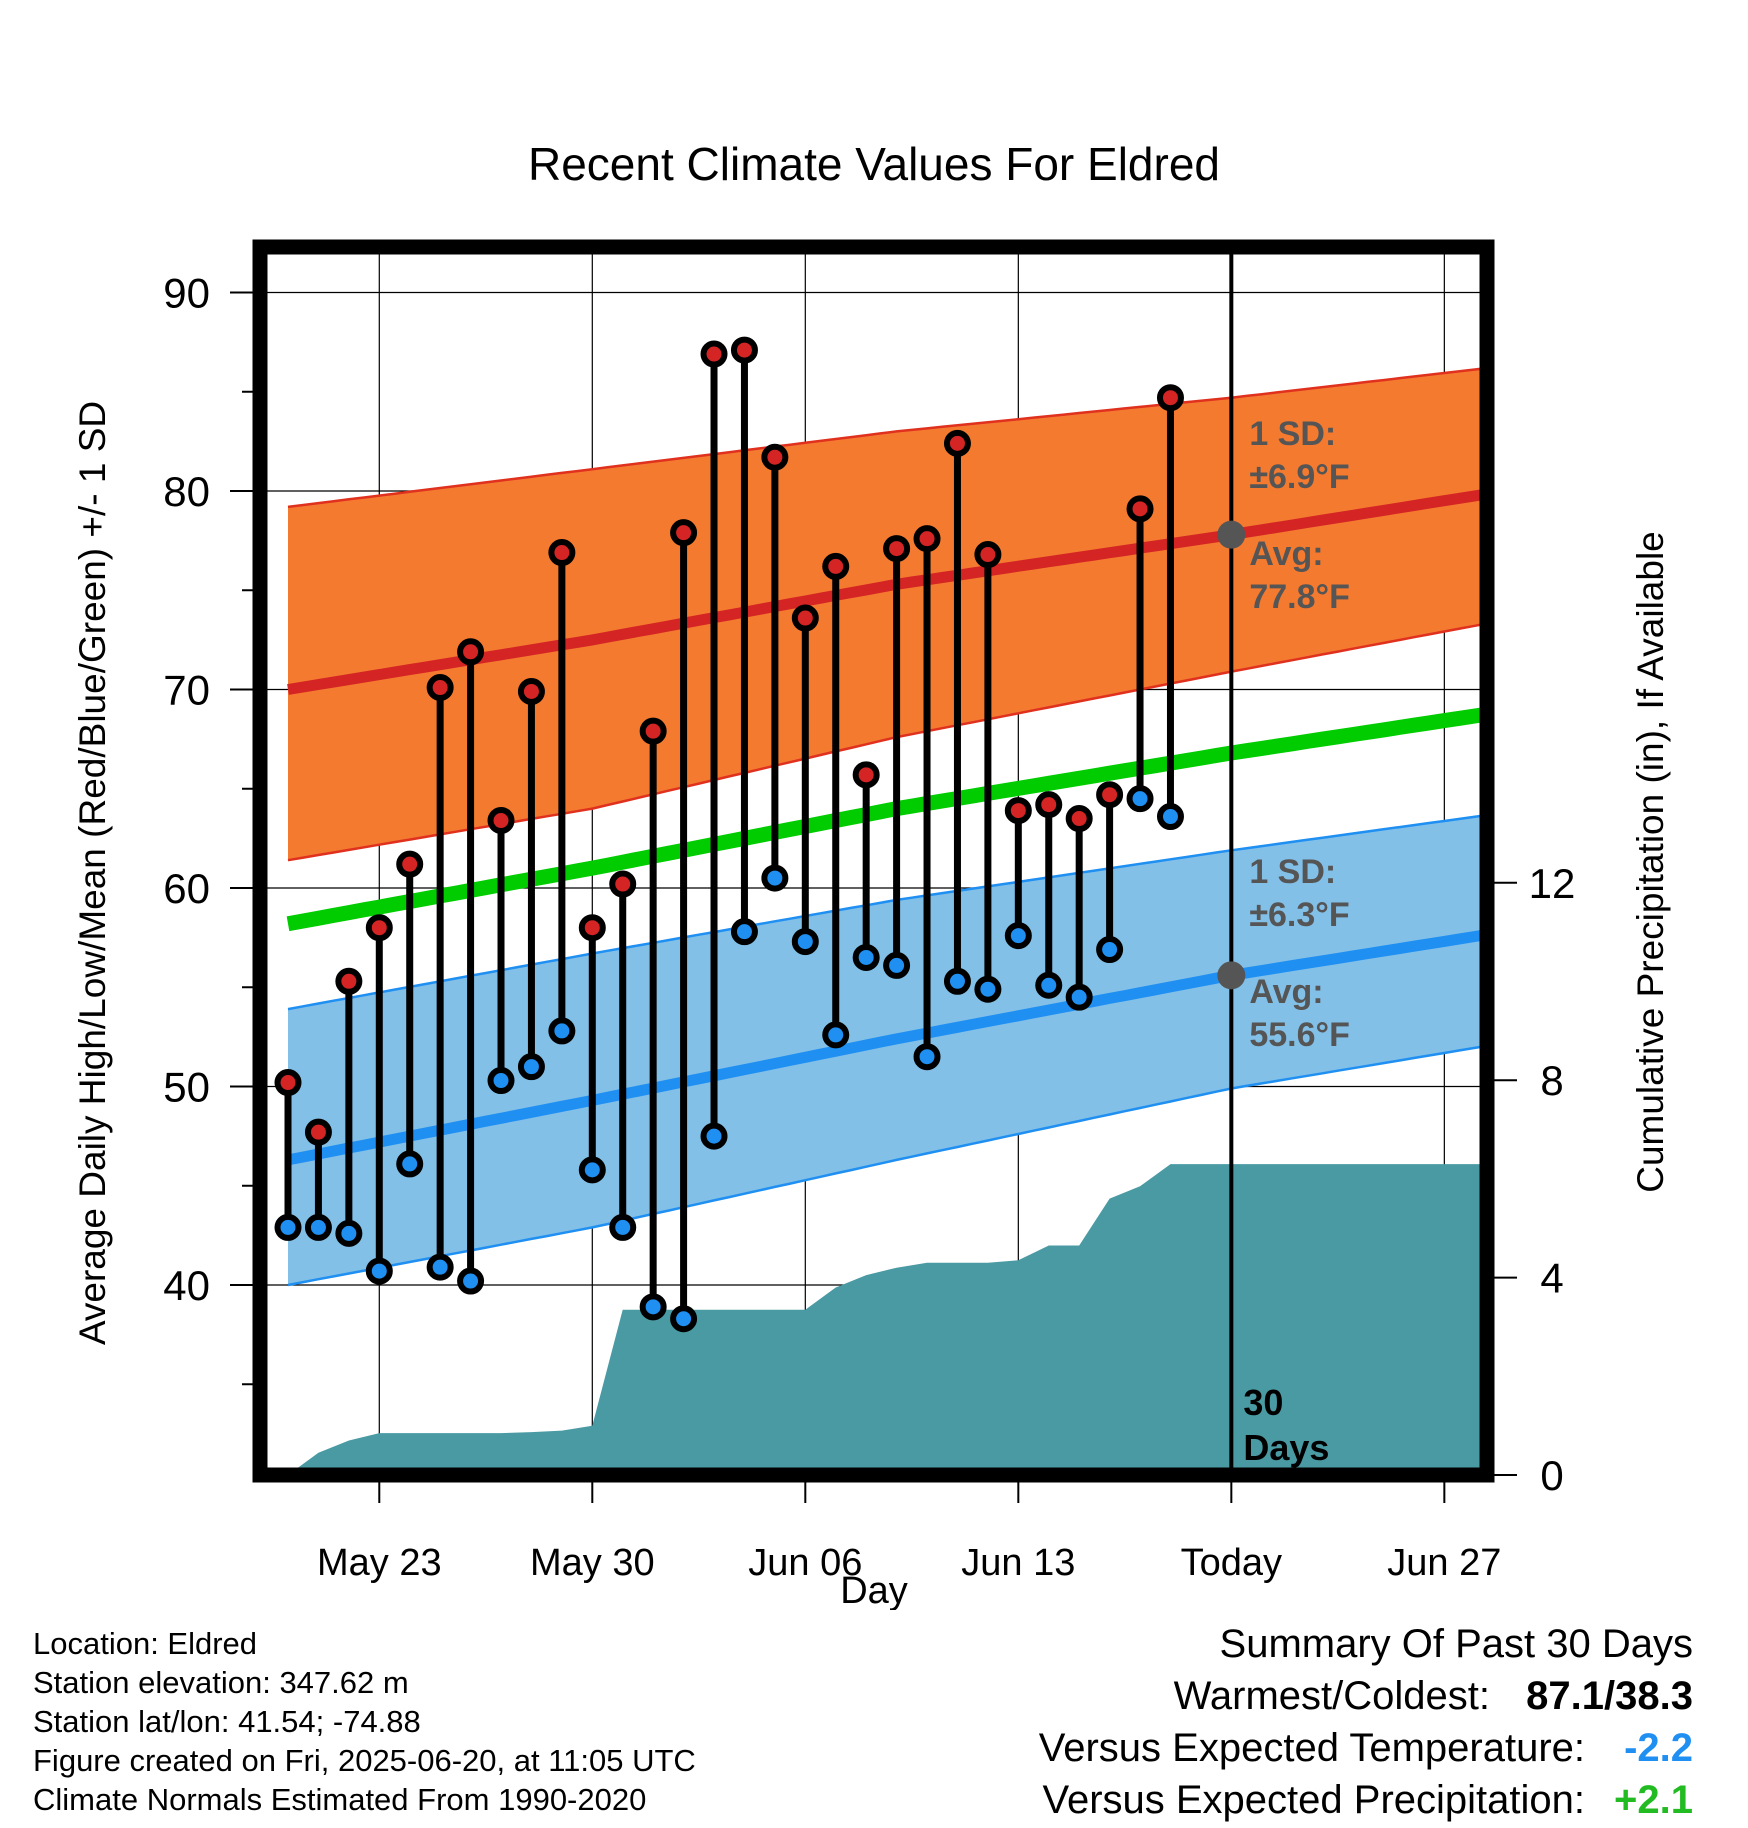 Image resolution: width=1748 pixels, height=1828 pixels. Describe the element at coordinates (1231, 534) in the screenshot. I see `today-high-avg-marker` at that location.